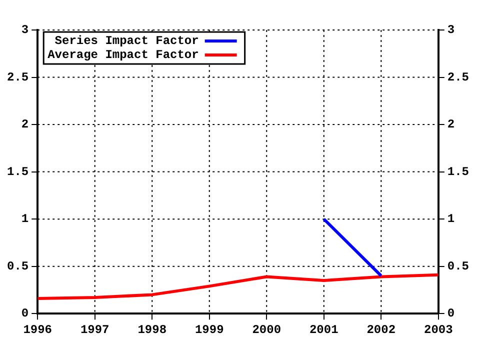 The height and width of the screenshot is (350, 480). Describe the element at coordinates (323, 329) in the screenshot. I see `x-tick-label: 2001` at that location.